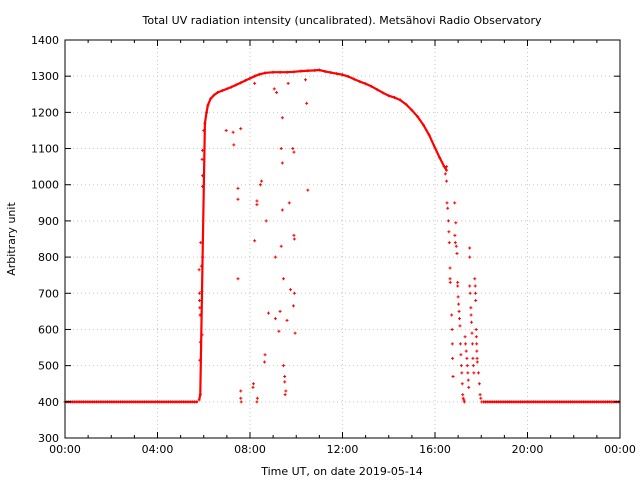 This screenshot has width=640, height=480. Describe the element at coordinates (45, 40) in the screenshot. I see `y-tick-label: 1400` at that location.